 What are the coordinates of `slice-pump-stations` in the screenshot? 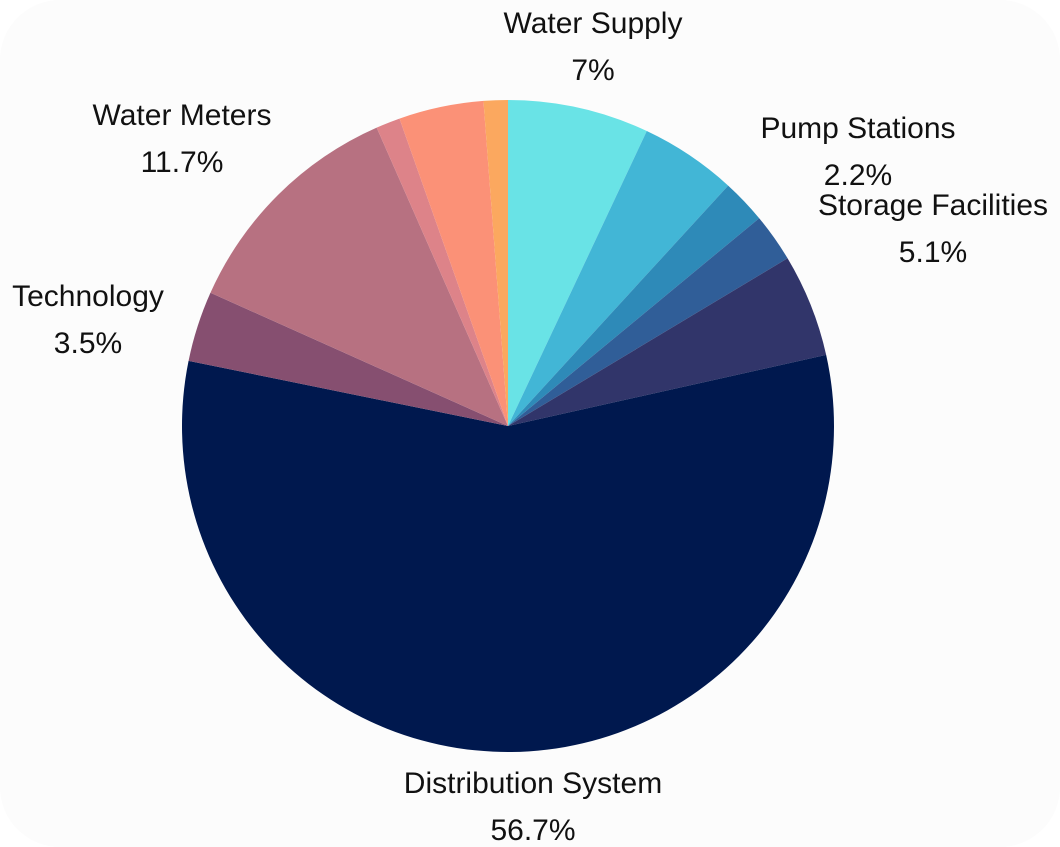 It's located at (634, 305).